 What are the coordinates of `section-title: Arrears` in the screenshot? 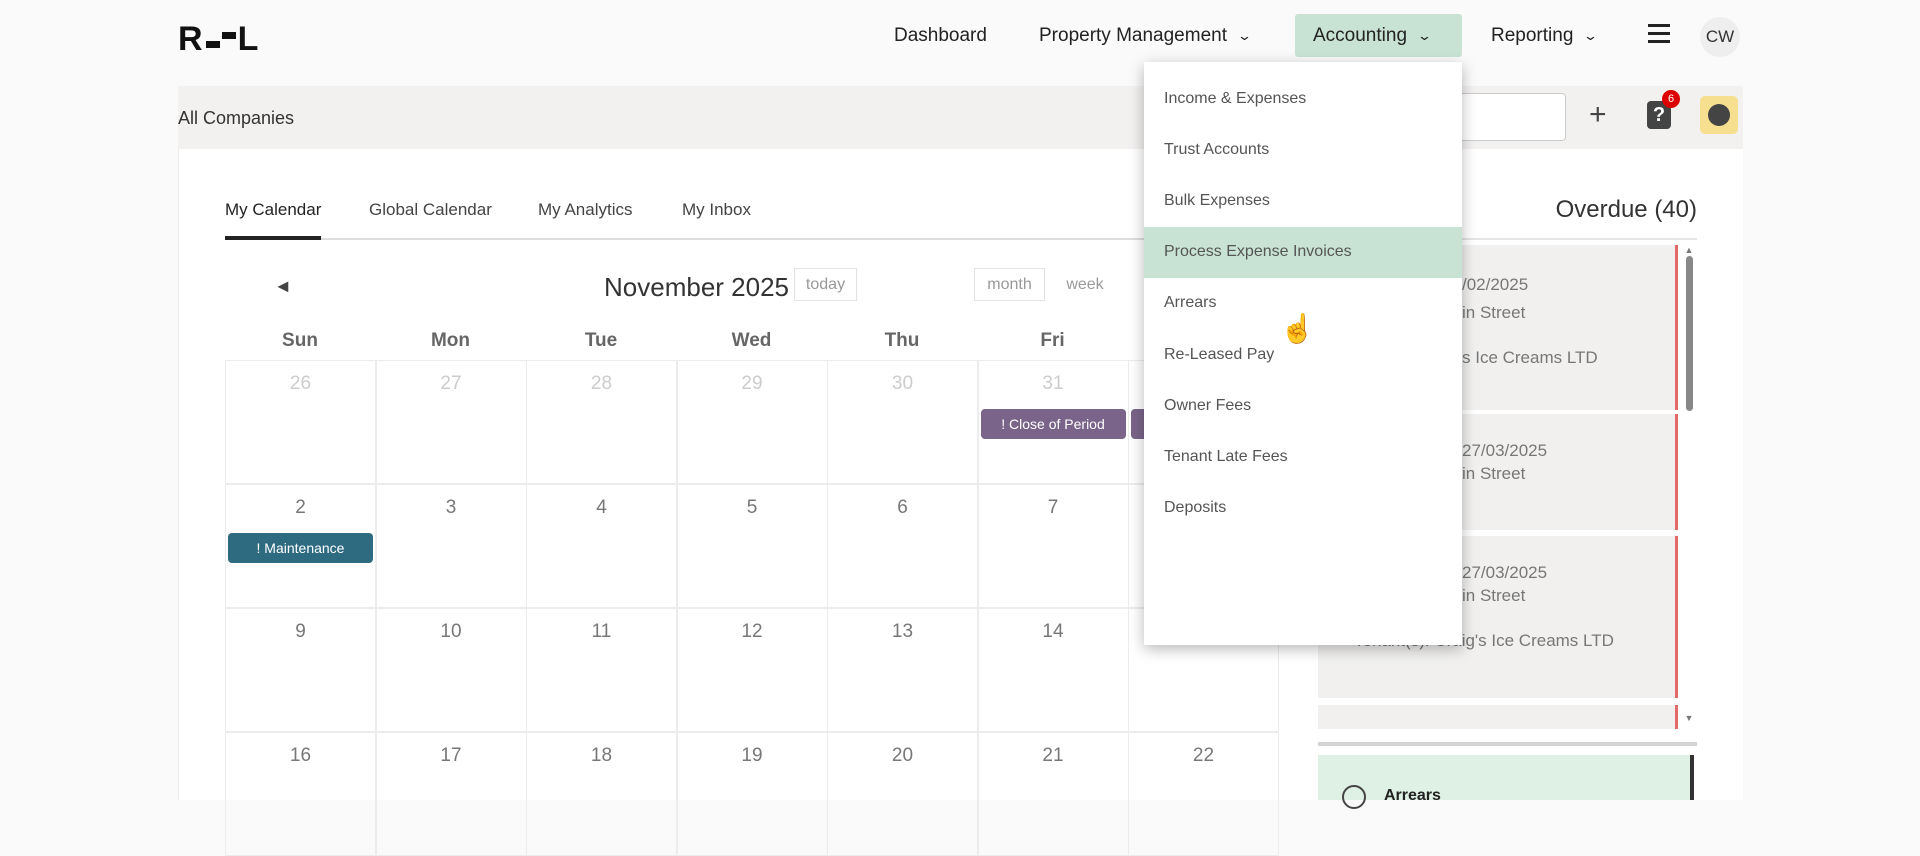 It's located at (1412, 795).